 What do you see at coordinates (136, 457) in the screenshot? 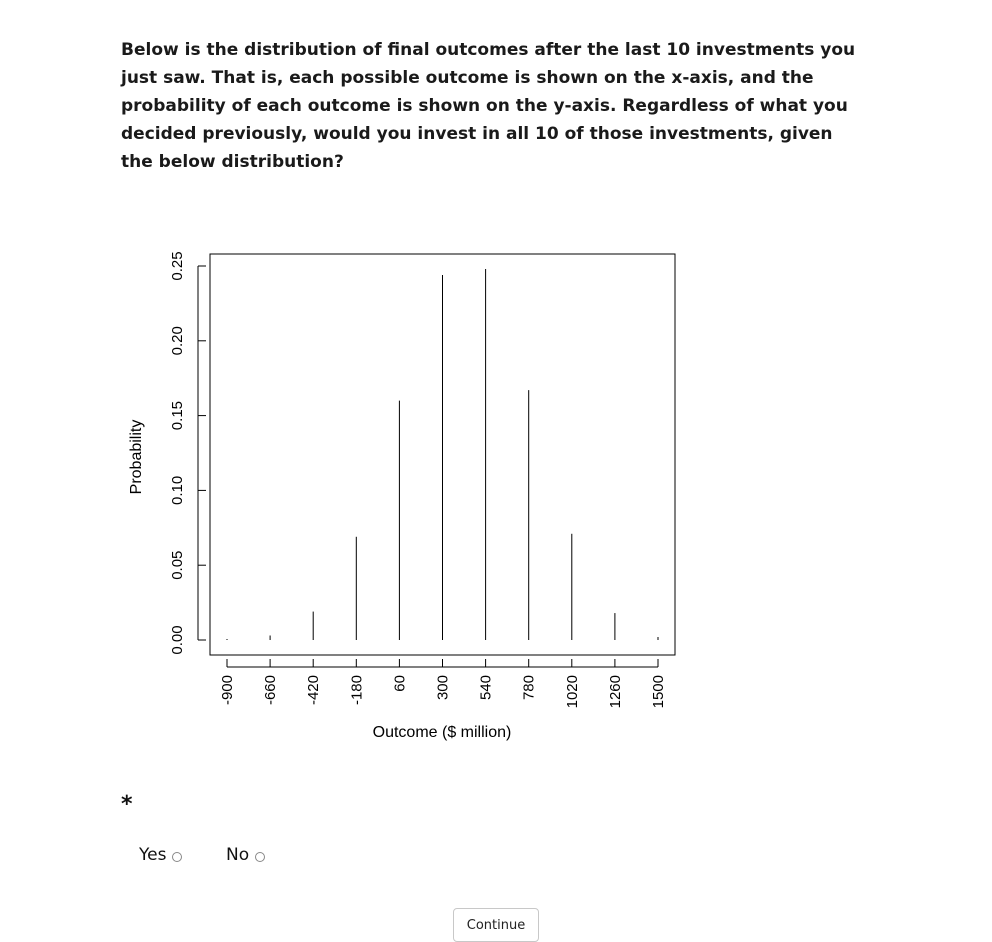
I see `y-axis-label: Probability` at bounding box center [136, 457].